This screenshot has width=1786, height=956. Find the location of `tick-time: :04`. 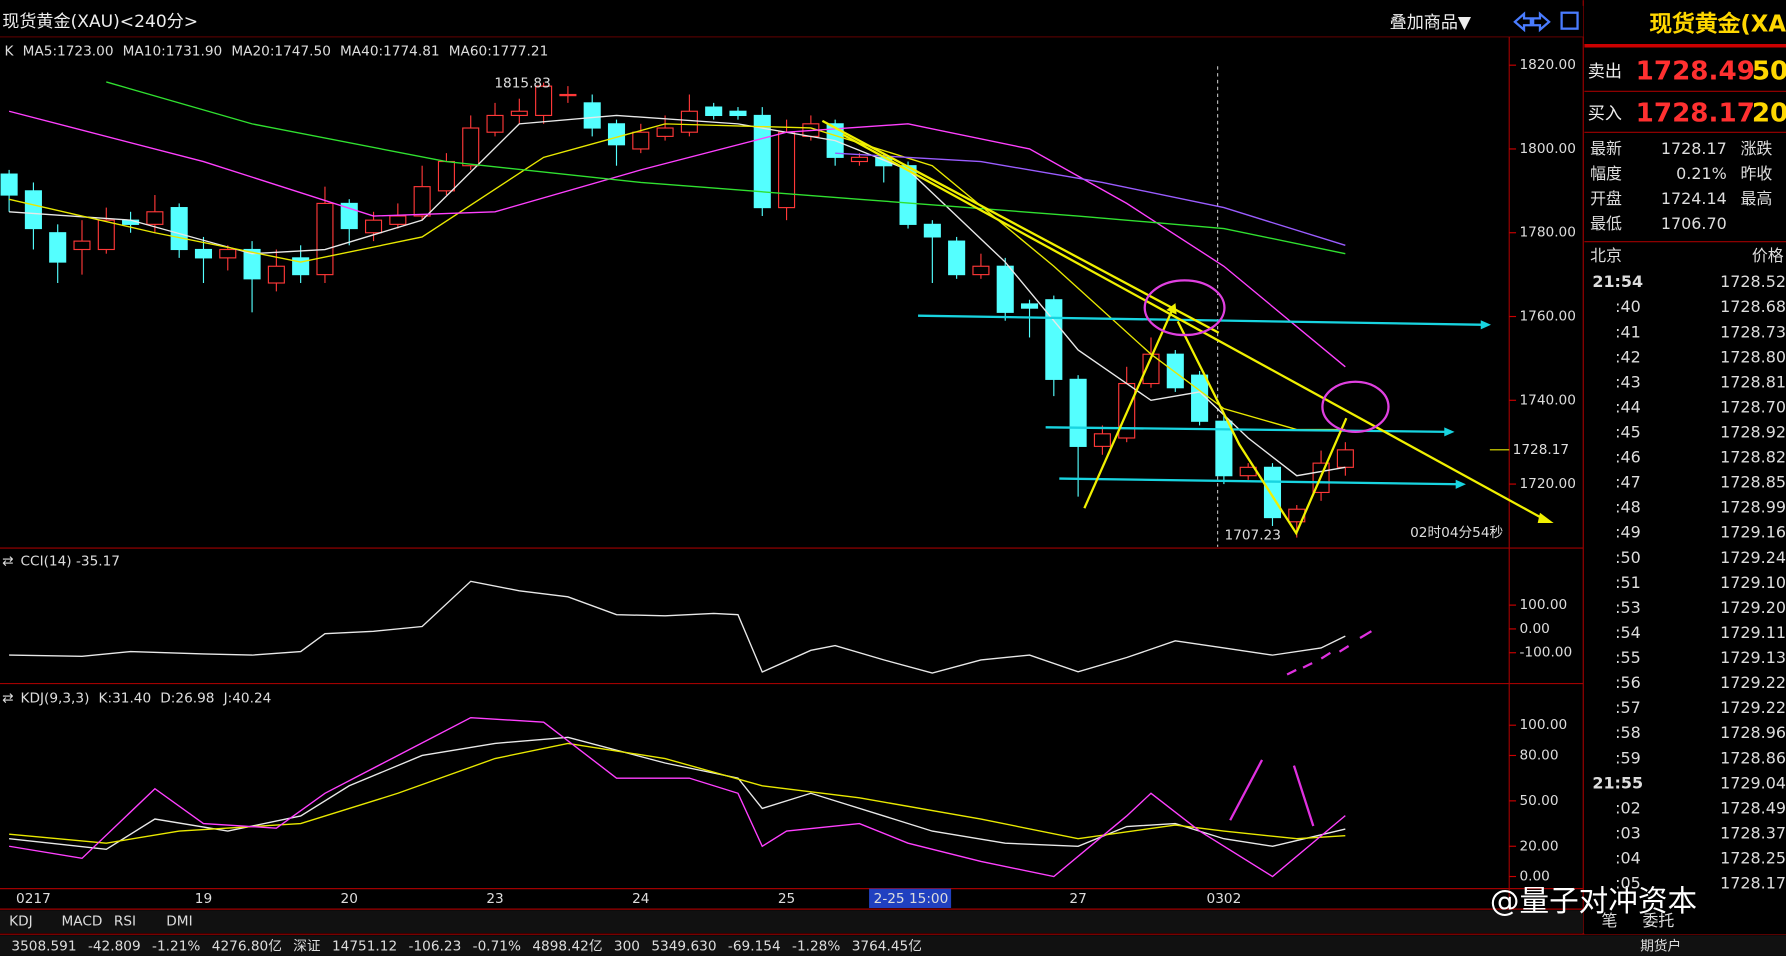

tick-time: :04 is located at coordinates (1628, 858).